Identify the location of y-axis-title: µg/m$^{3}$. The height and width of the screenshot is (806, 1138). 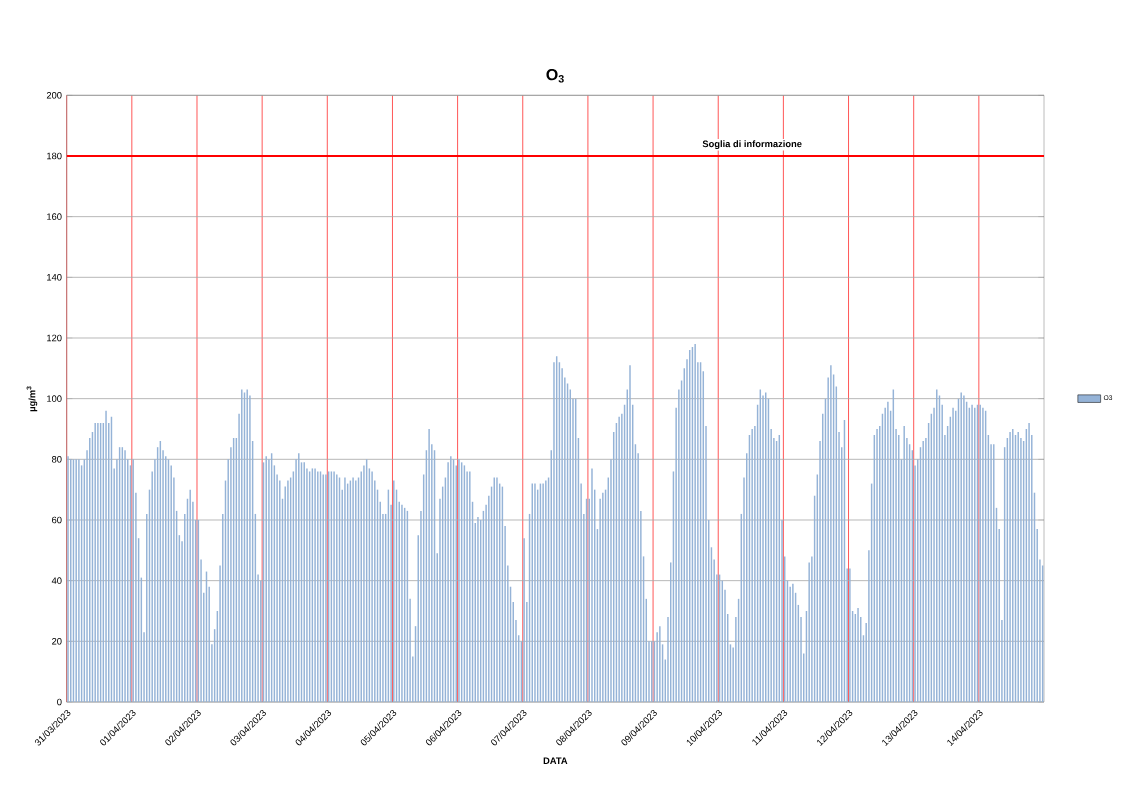
(32, 399).